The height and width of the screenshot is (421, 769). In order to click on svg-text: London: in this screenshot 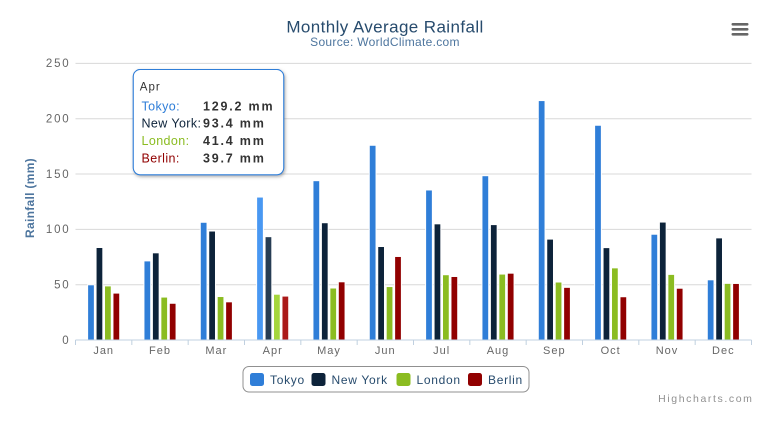, I will do `click(166, 141)`.